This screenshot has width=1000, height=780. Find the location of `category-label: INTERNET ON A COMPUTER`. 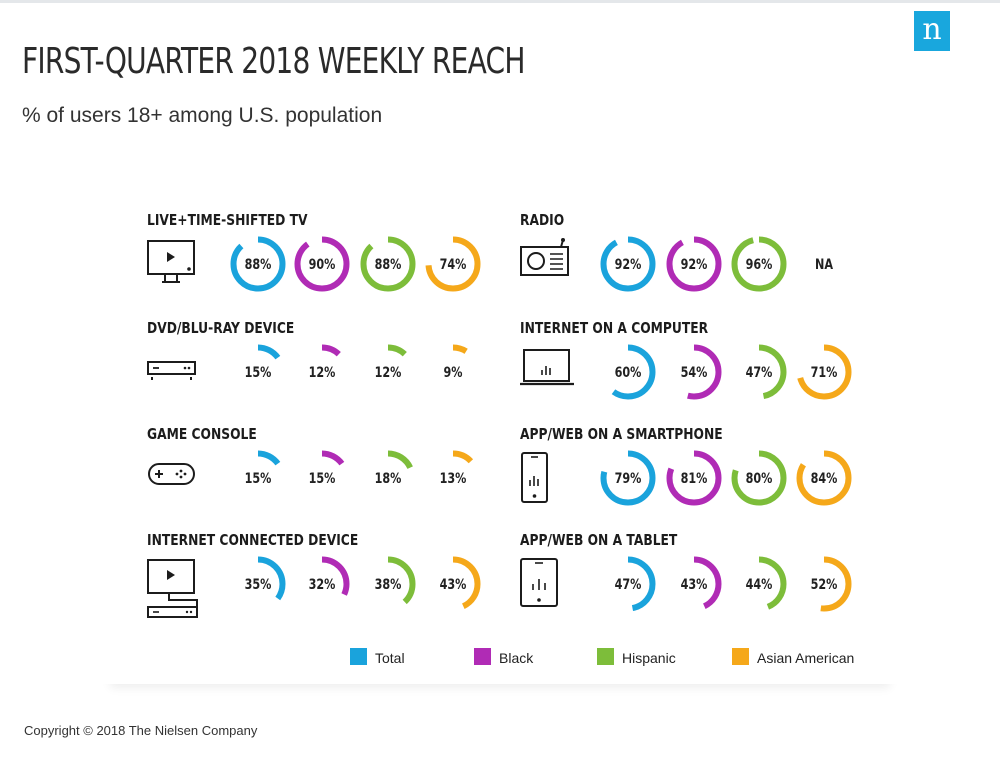

category-label: INTERNET ON A COMPUTER is located at coordinates (614, 328).